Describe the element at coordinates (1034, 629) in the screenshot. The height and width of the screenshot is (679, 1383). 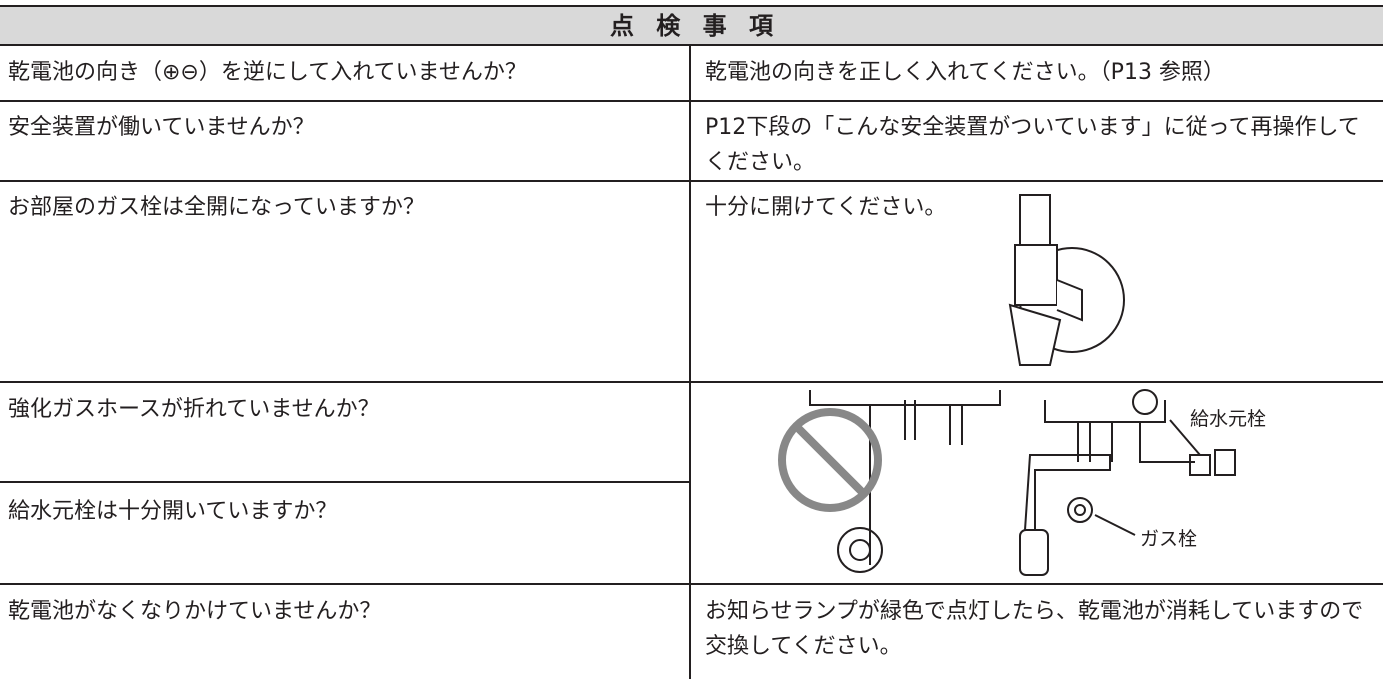
I see `remedy-text: お知らせランプが緑色で点灯したら、乾電池が消耗していますので交換してください。` at that location.